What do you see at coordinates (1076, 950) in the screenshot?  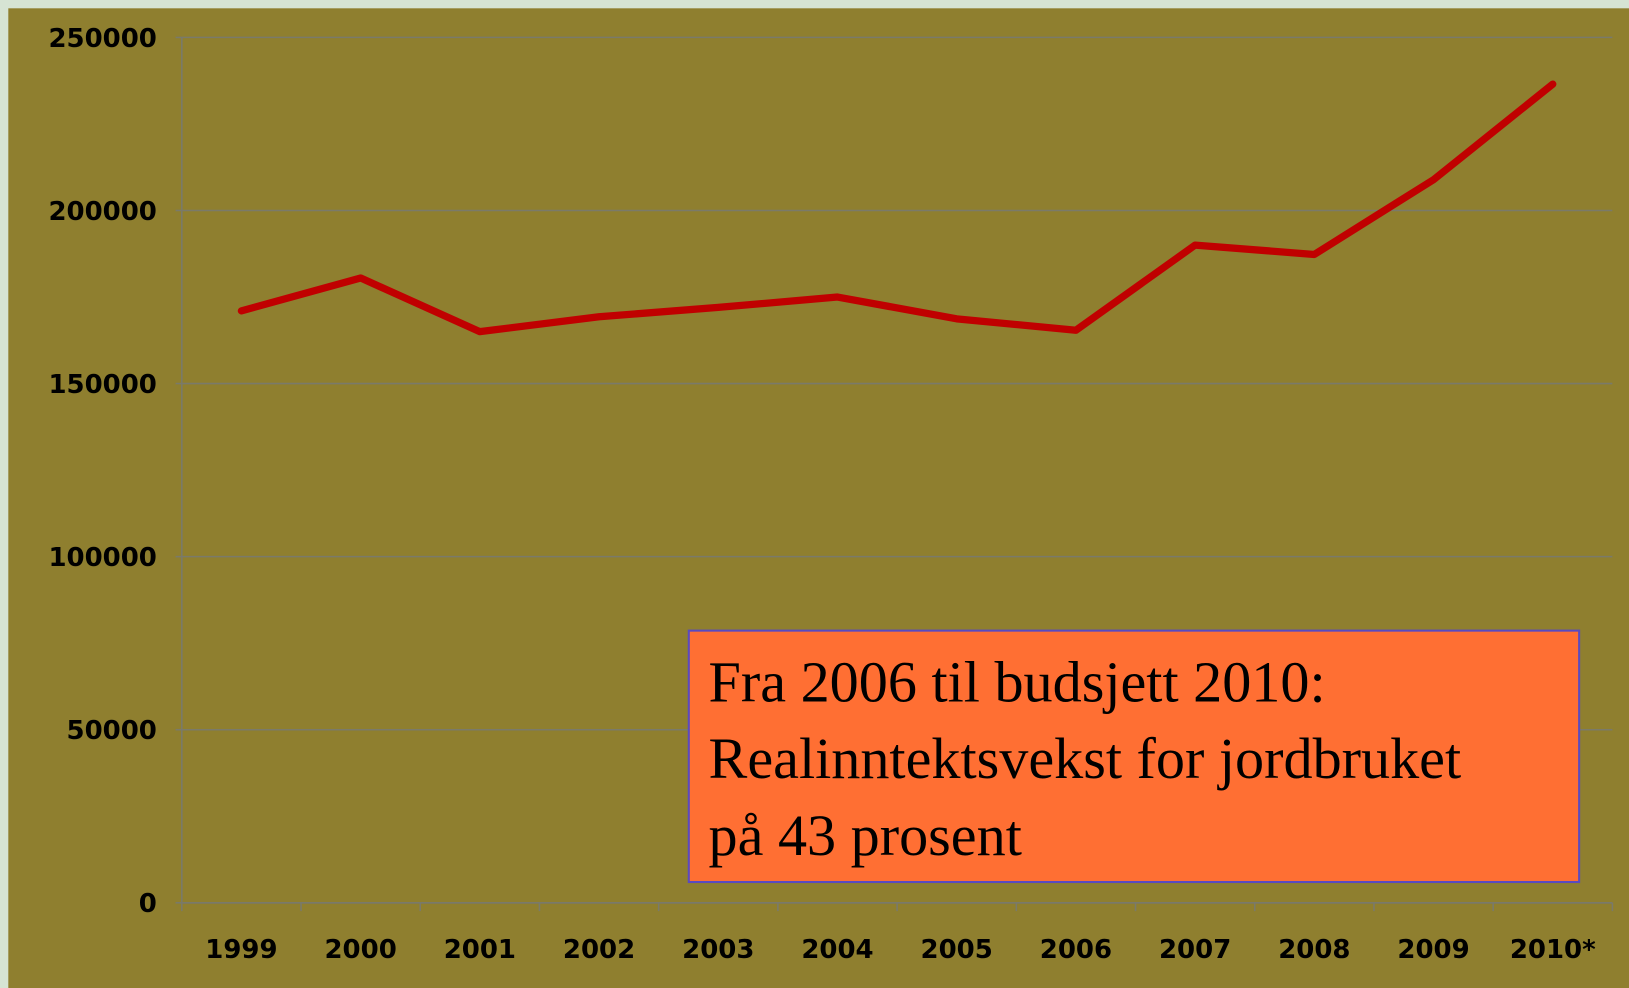 I see `x-tick-label: 2006` at bounding box center [1076, 950].